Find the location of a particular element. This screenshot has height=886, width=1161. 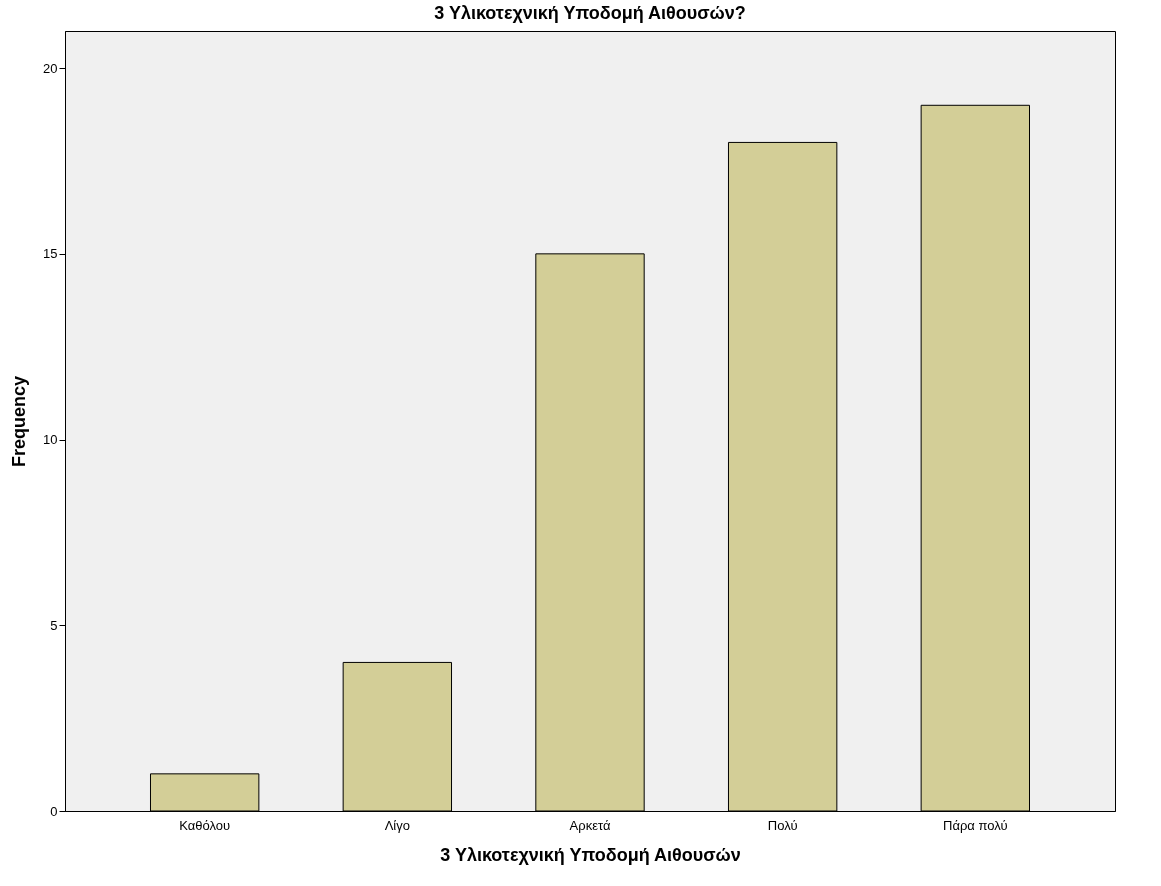

x-tick-label: Καθόλου is located at coordinates (205, 825).